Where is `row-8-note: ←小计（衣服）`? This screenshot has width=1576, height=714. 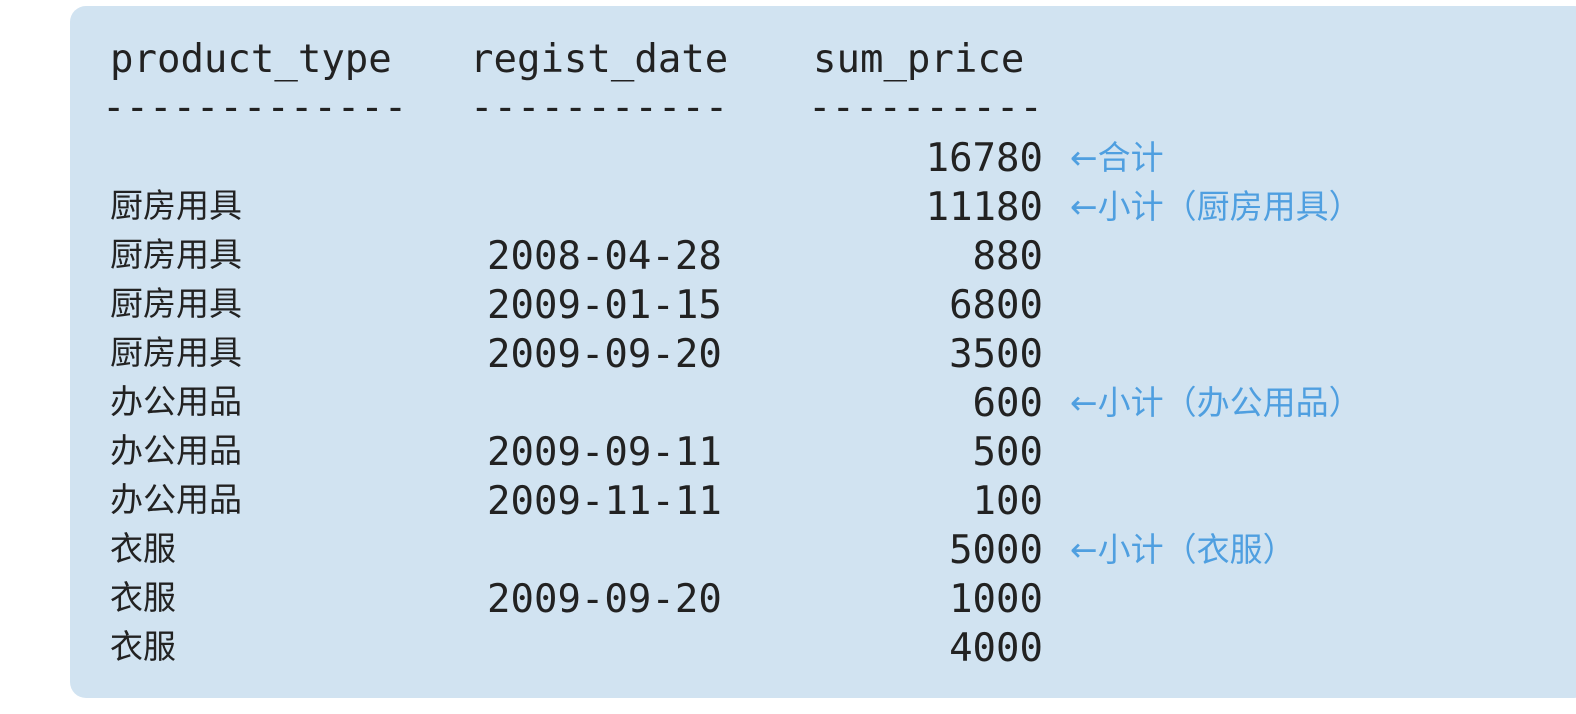
row-8-note: ←小计（衣服） is located at coordinates (1183, 549).